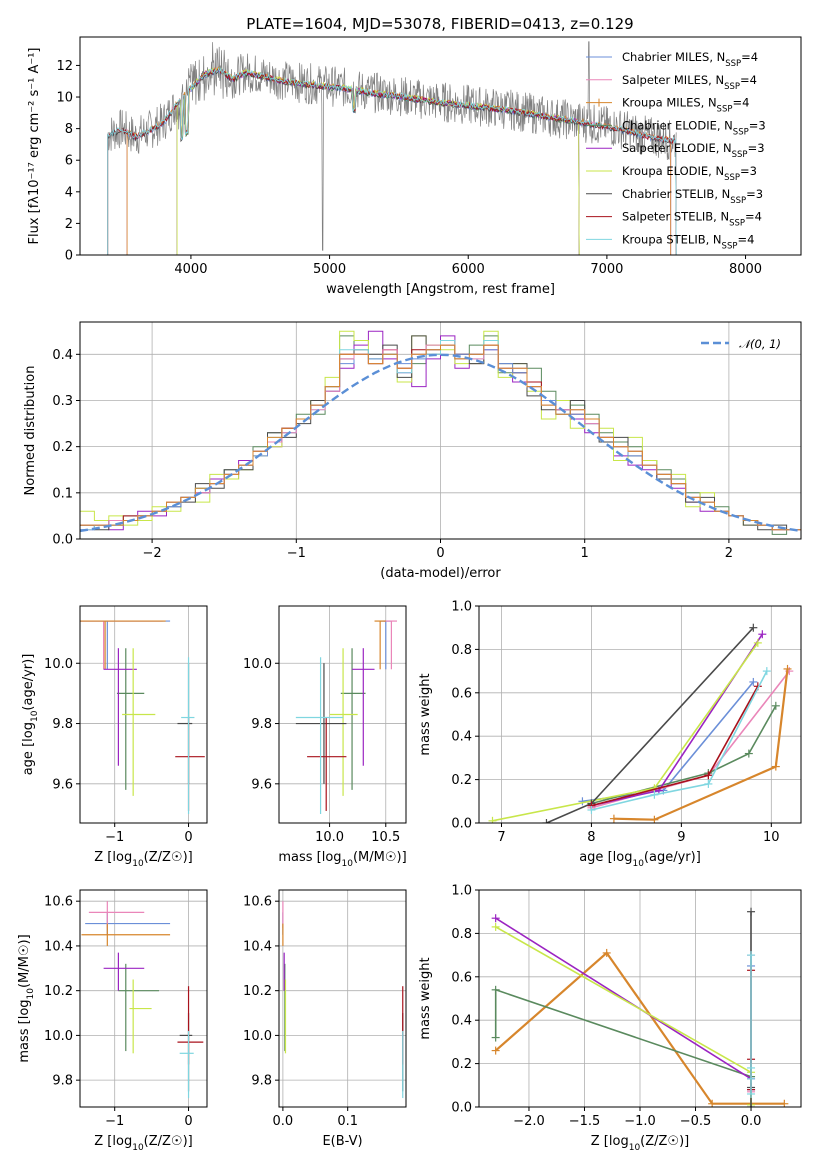  I want to click on y-tick-label: 1.0, so click(461, 891).